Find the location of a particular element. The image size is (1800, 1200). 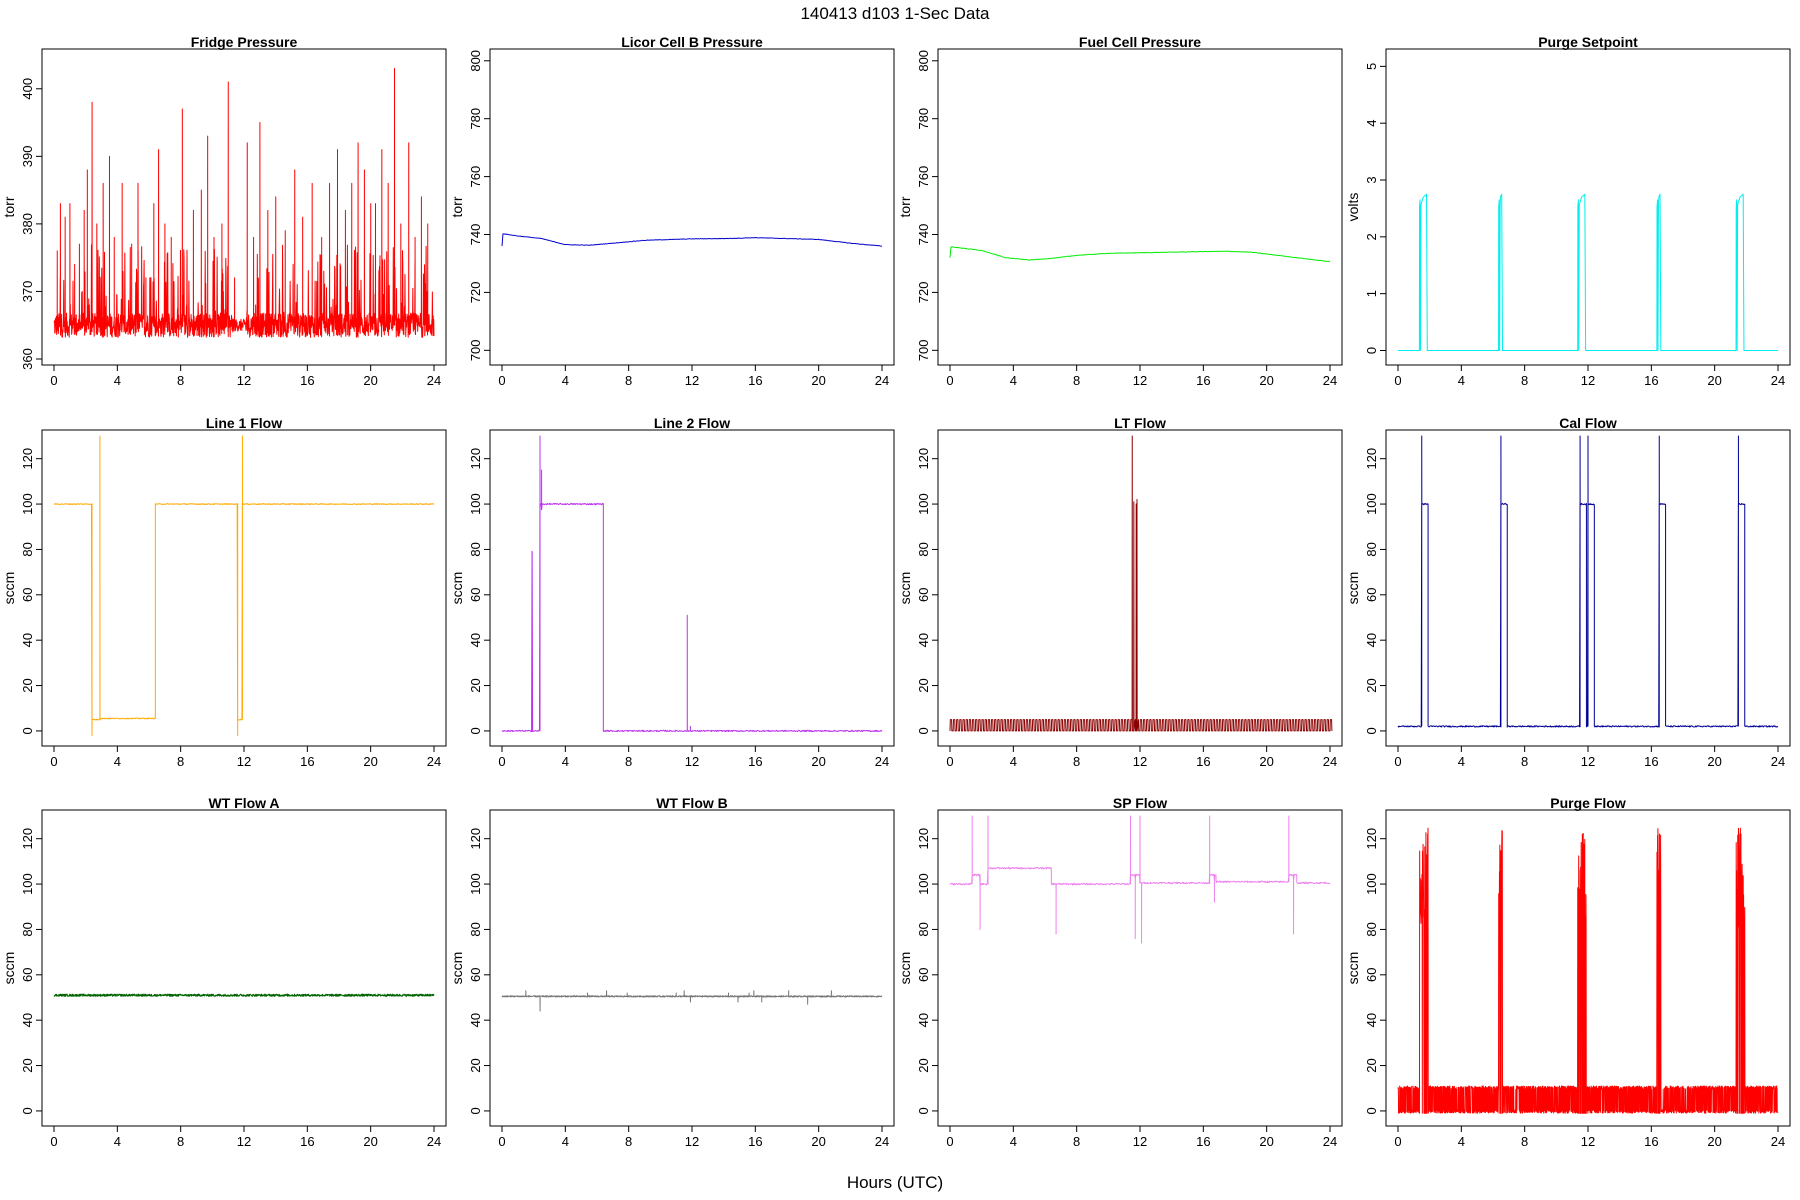

series-line-licor is located at coordinates (692, 240).